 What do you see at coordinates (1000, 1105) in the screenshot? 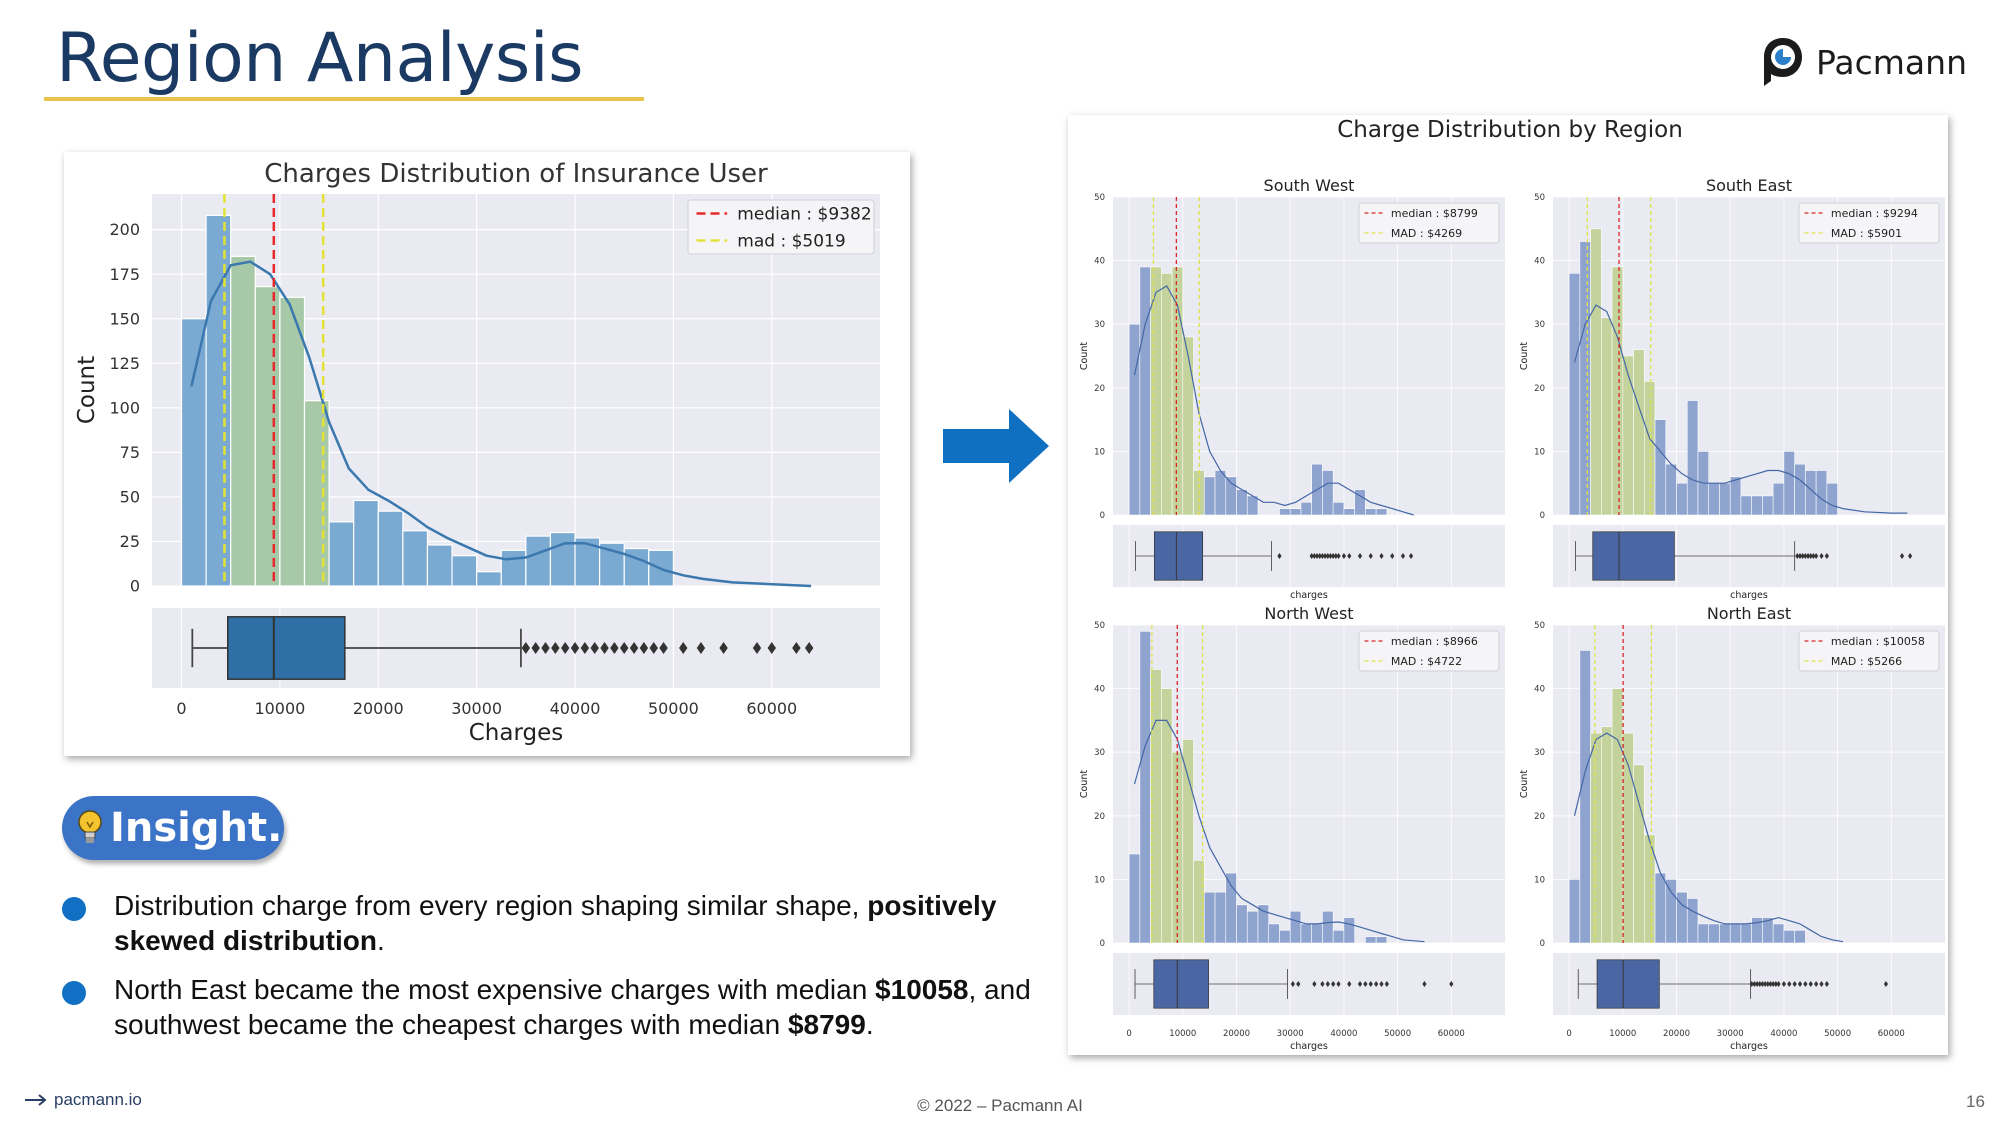
I see `footer-copyright: © 2022 – Pacmann AI` at bounding box center [1000, 1105].